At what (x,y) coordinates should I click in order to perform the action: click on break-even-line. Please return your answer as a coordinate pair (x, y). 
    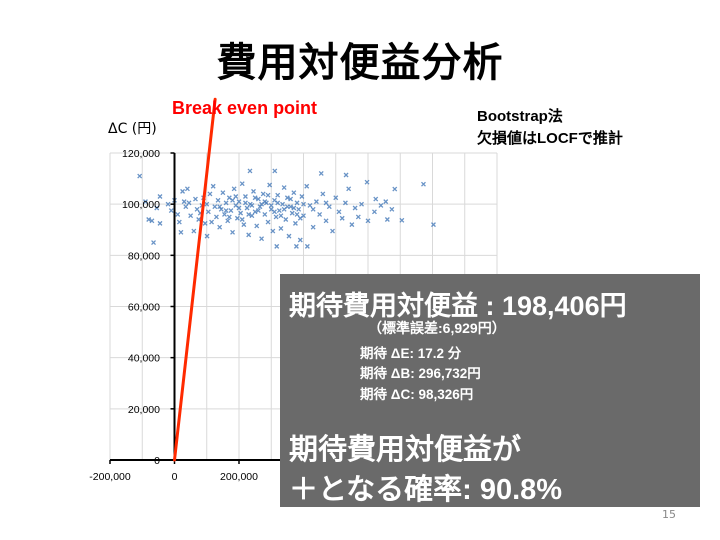
    Looking at the image, I should click on (195, 279).